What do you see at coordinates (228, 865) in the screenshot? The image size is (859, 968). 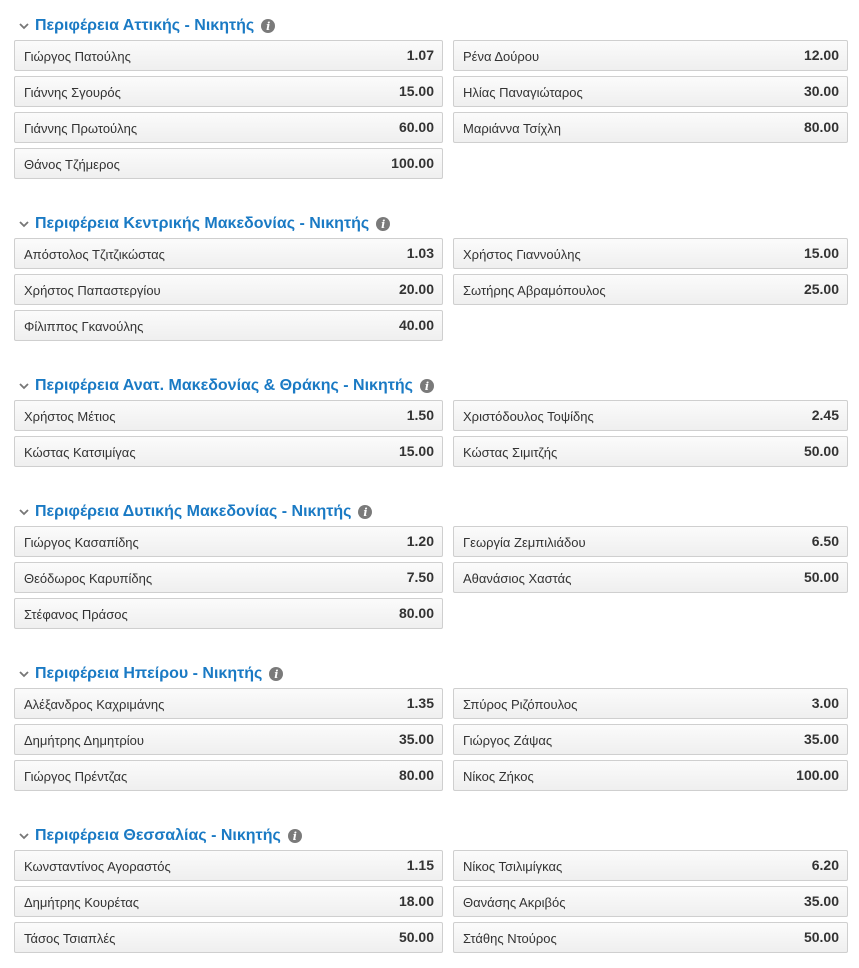 I see `selection-button: Κωνσταντίνος Αγοραστός 1.15` at bounding box center [228, 865].